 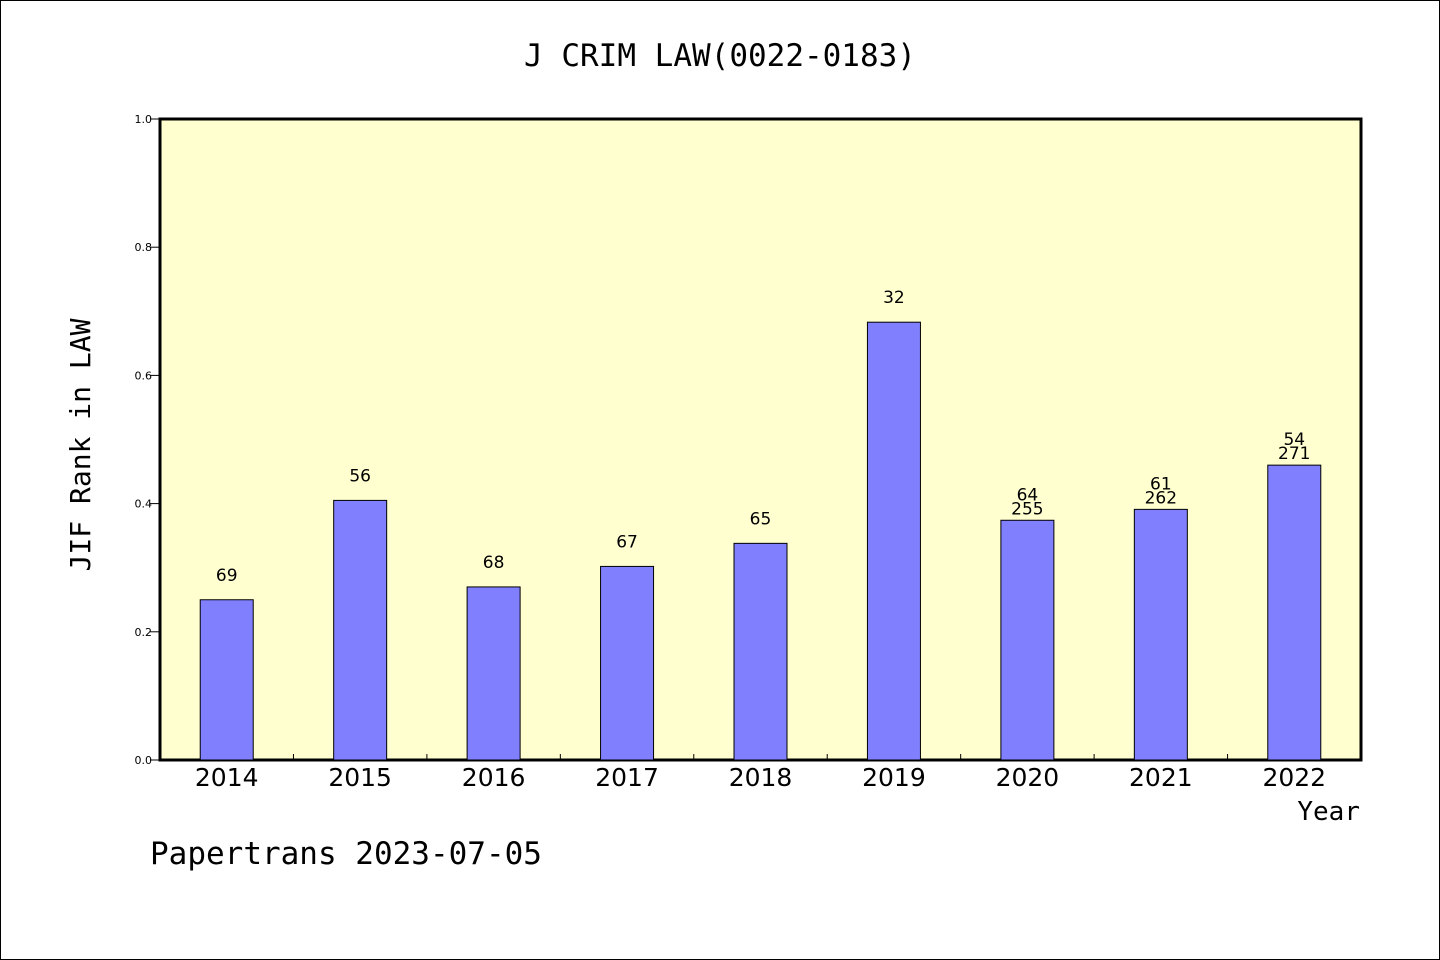 What do you see at coordinates (1161, 777) in the screenshot?
I see `x-tick-label: 2021` at bounding box center [1161, 777].